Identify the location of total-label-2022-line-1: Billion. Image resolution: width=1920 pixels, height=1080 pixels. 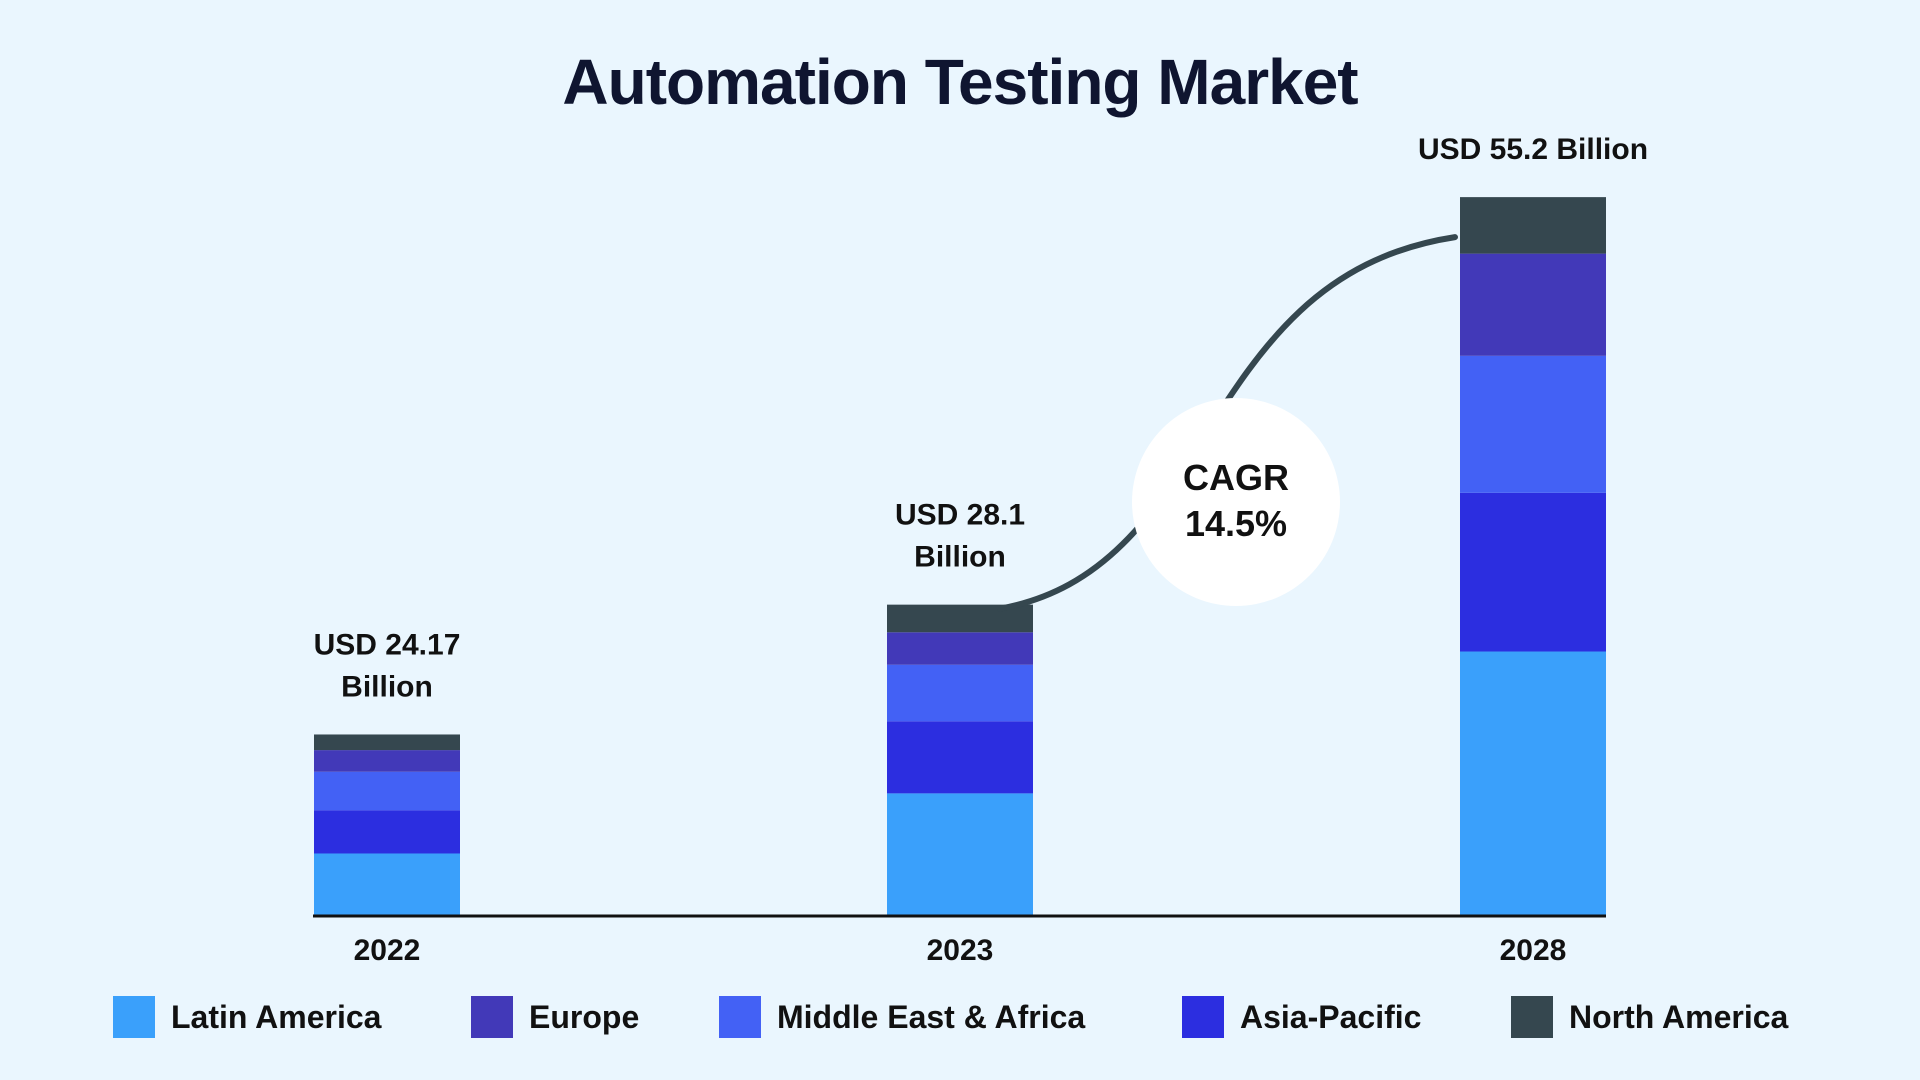
(387, 686).